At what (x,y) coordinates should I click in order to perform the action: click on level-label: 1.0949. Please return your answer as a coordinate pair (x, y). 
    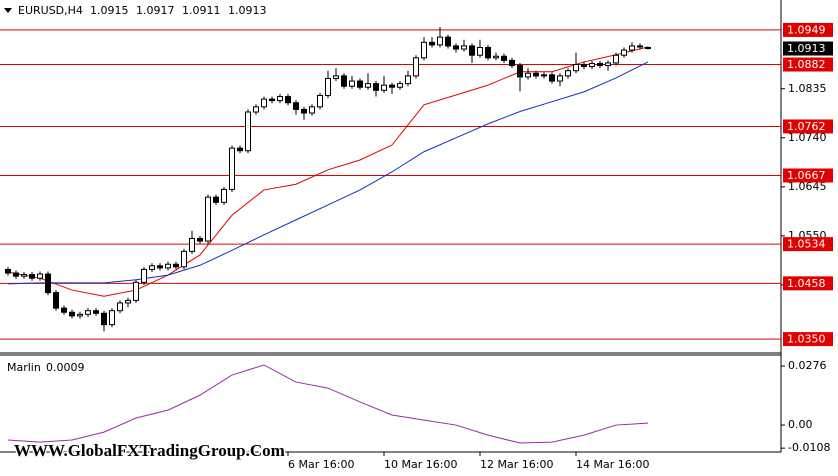
    Looking at the image, I should click on (806, 29).